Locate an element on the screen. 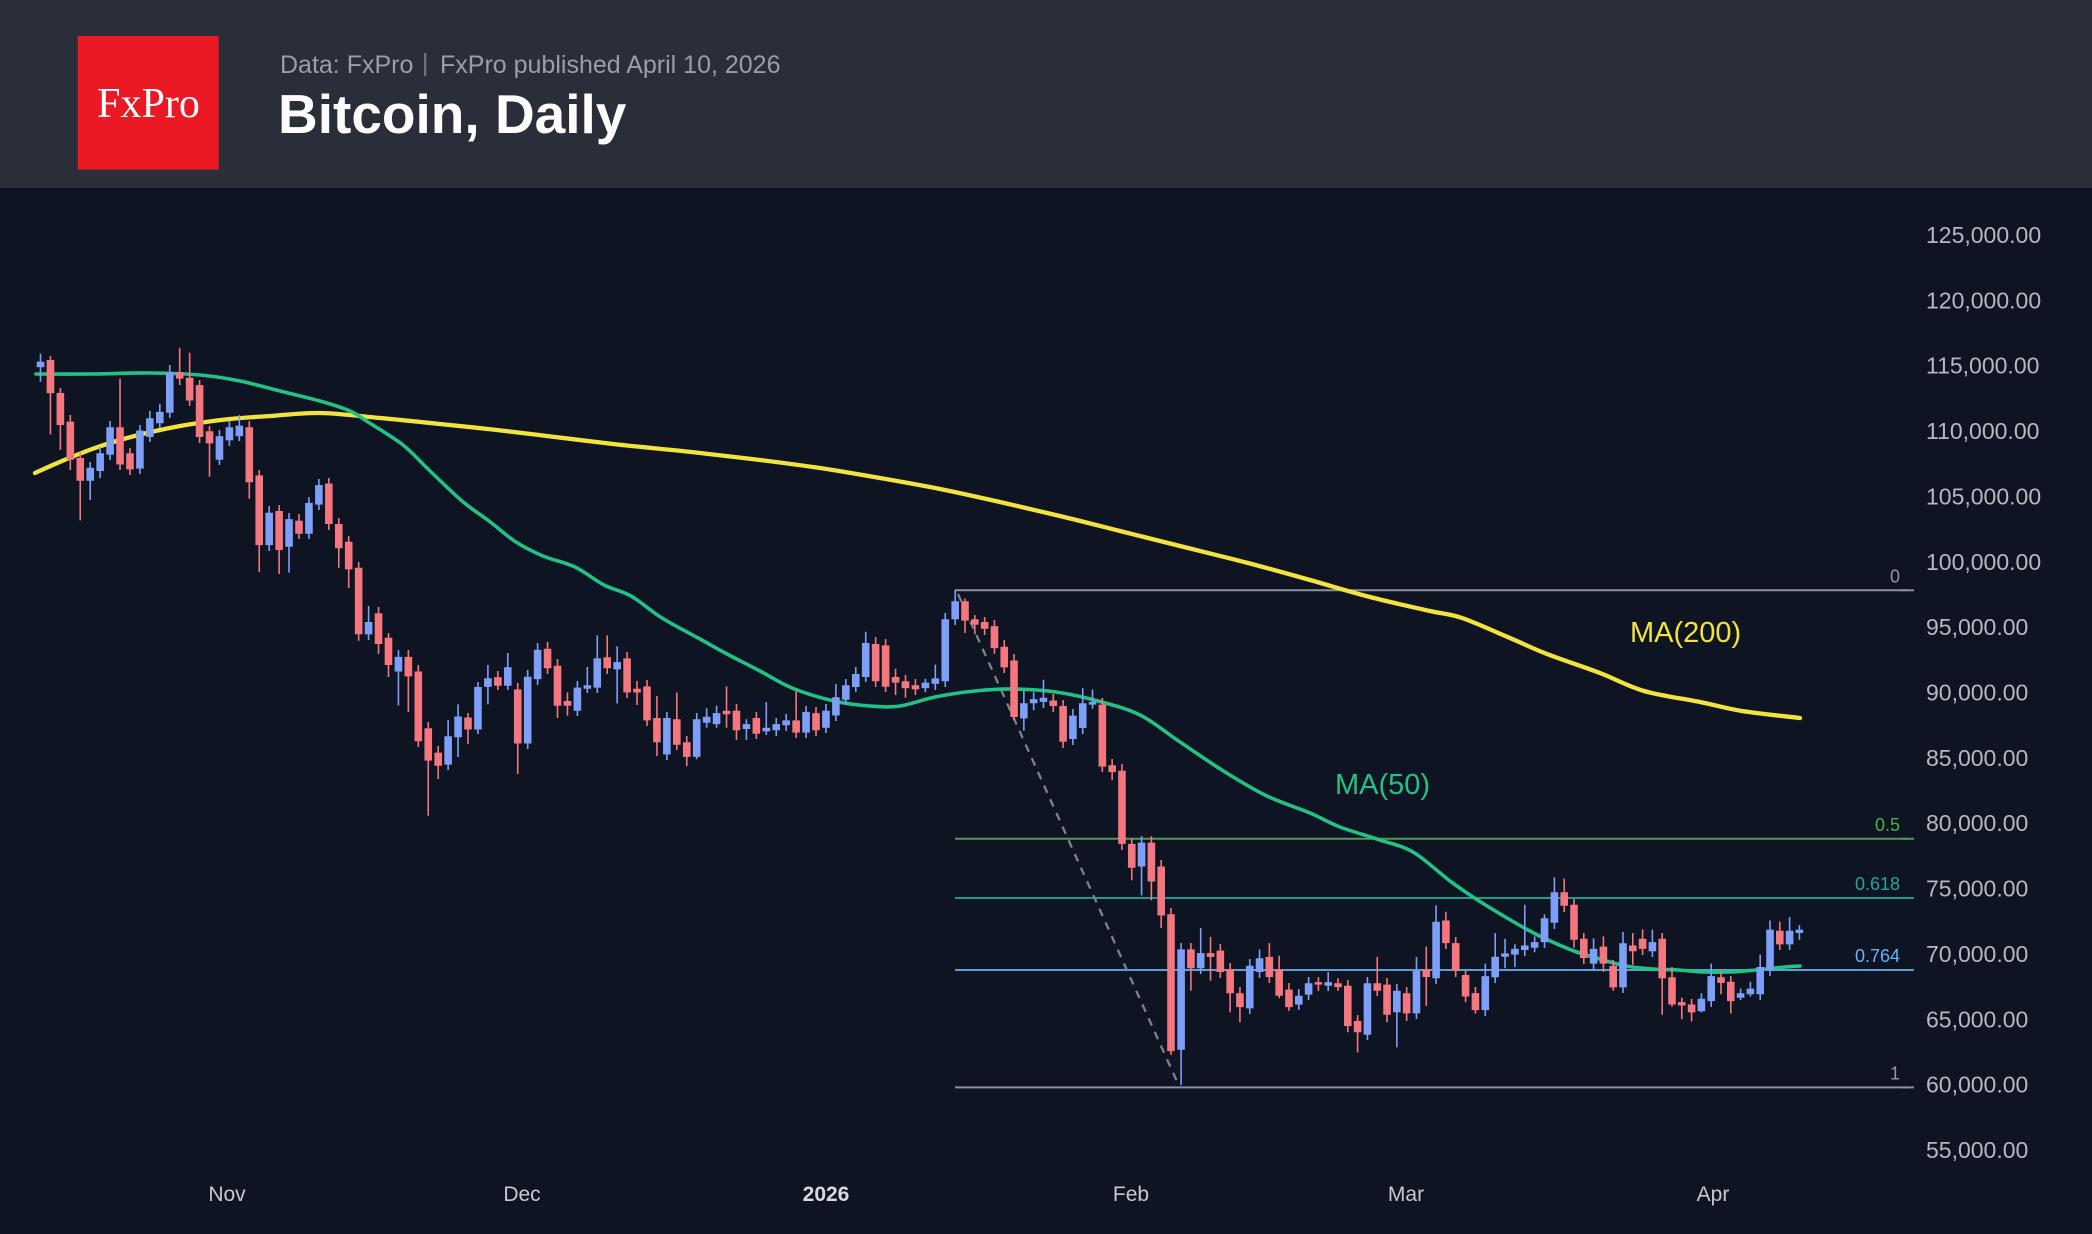 The width and height of the screenshot is (2092, 1234). svg-text: 120,000.00 is located at coordinates (1983, 300).